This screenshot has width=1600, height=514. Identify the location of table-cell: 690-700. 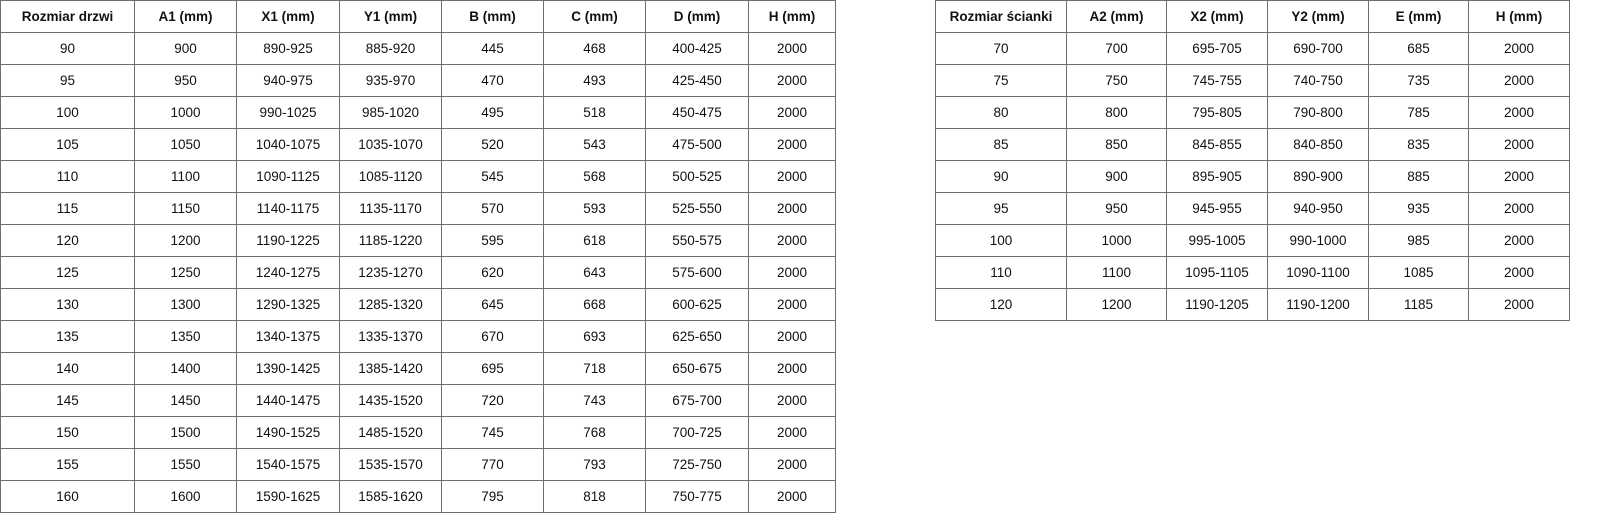
(1318, 48).